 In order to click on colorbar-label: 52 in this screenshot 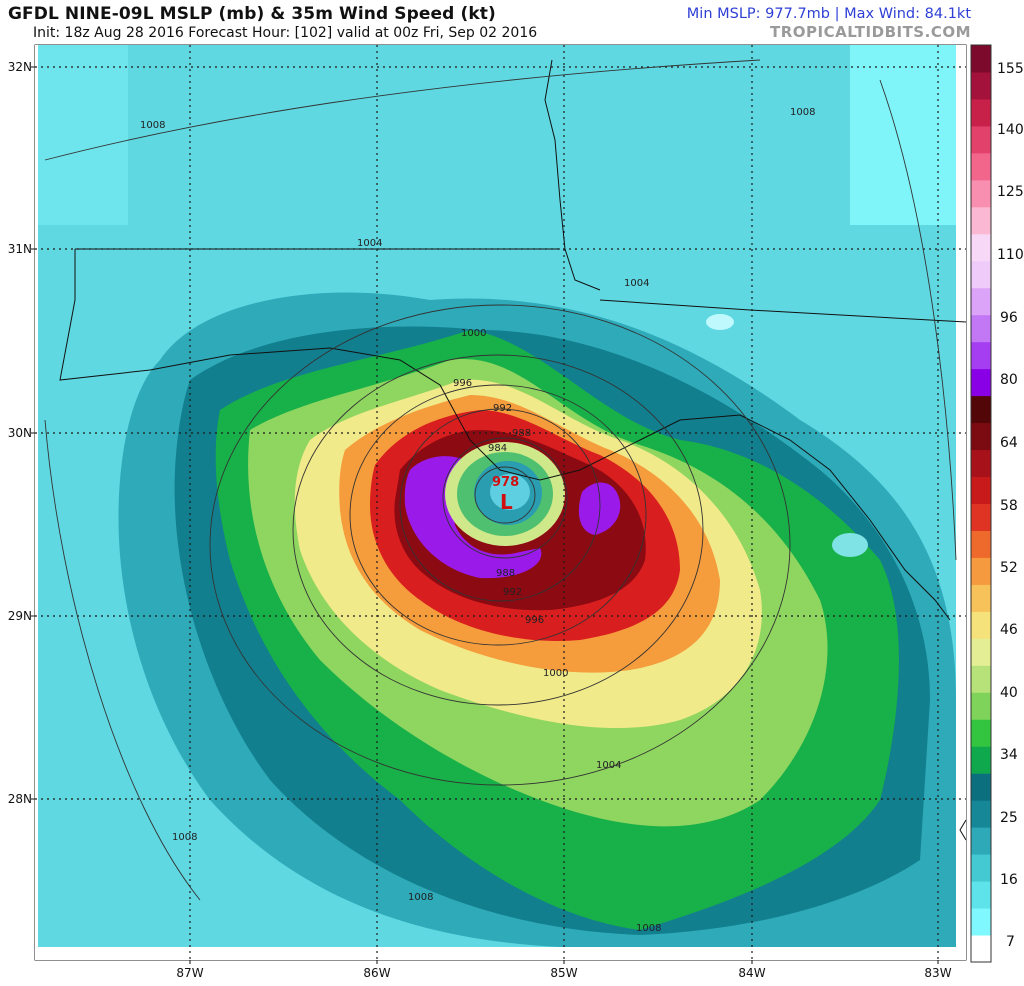, I will do `click(1009, 568)`.